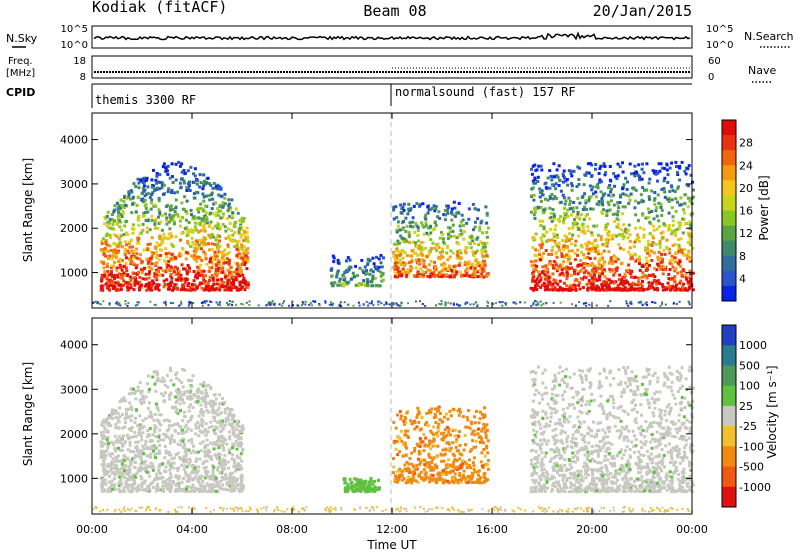 Image resolution: width=800 pixels, height=554 pixels. Describe the element at coordinates (729, 248) in the screenshot. I see `colorbar-swatch` at that location.